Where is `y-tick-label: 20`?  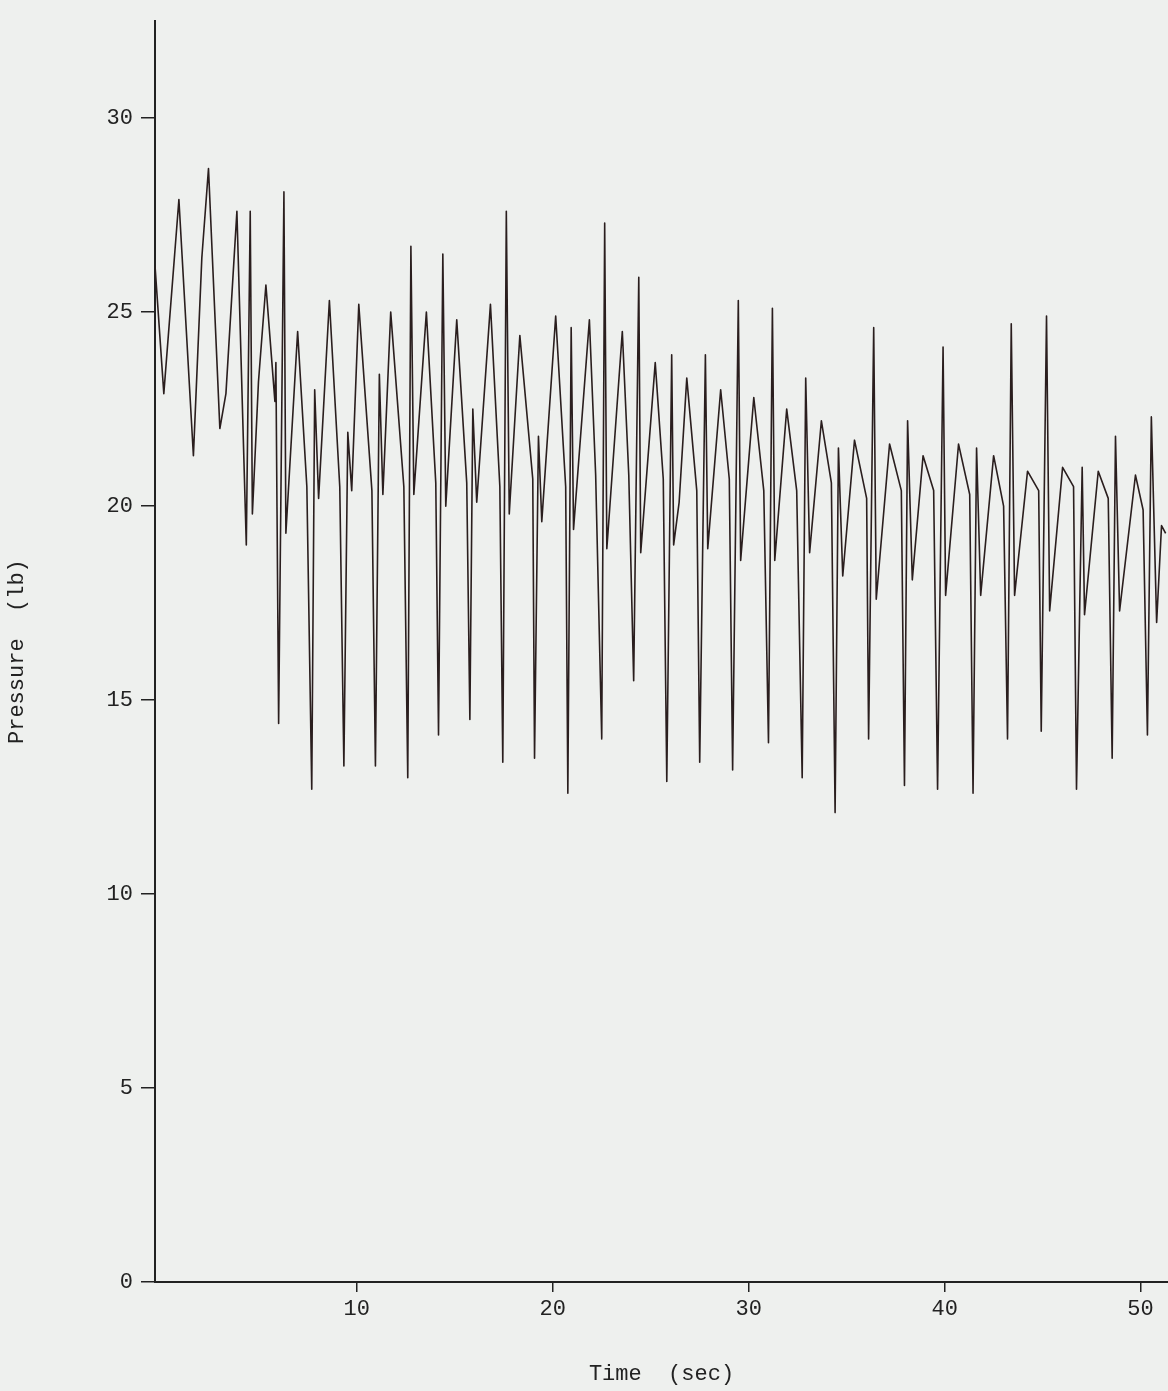
y-tick-label: 20 is located at coordinates (119, 506).